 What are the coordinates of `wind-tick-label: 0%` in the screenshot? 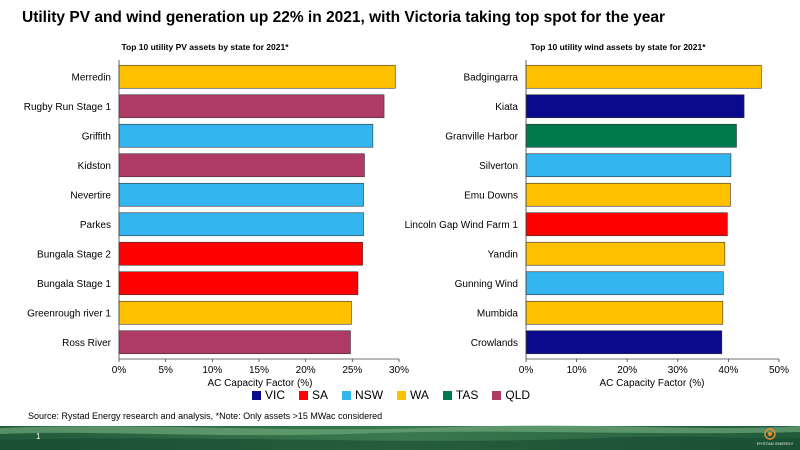 It's located at (526, 370).